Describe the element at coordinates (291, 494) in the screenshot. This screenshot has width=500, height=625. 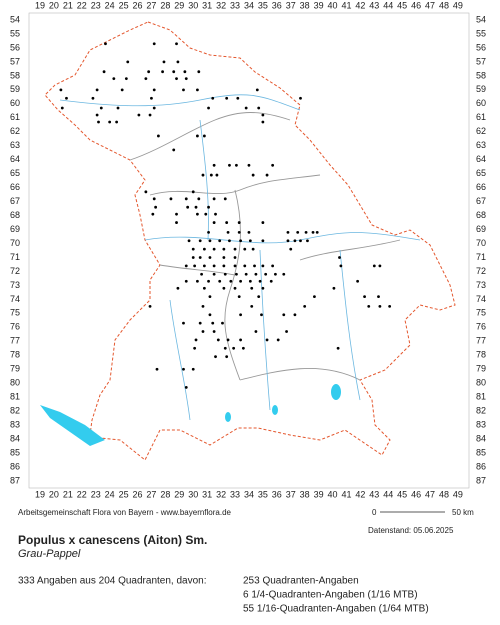
I see `column-label: 37` at that location.